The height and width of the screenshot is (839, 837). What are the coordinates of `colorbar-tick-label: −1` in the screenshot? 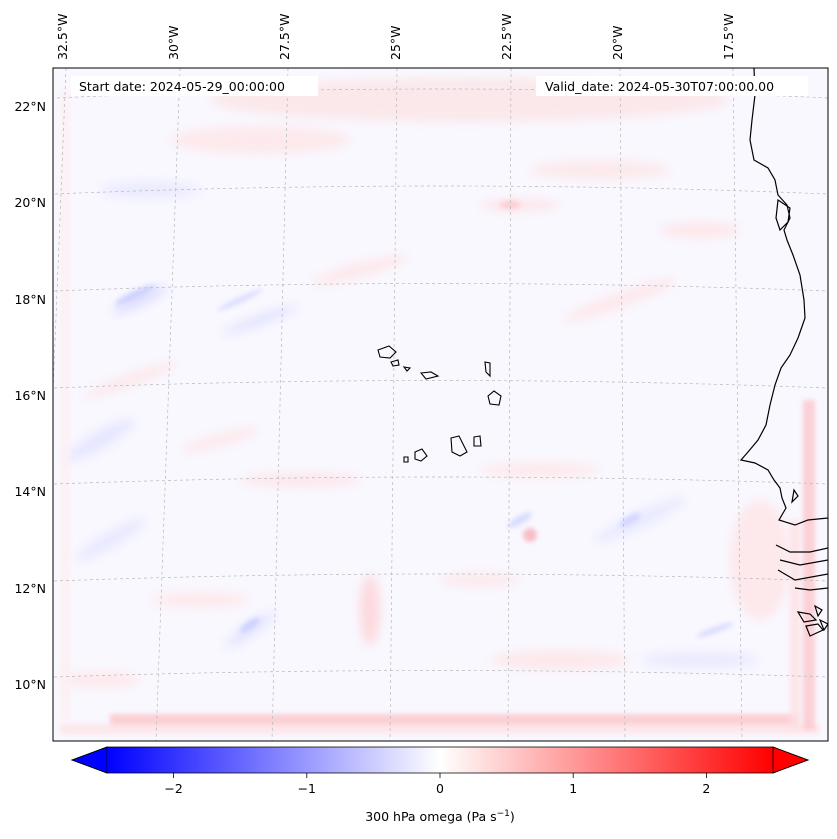 It's located at (307, 788).